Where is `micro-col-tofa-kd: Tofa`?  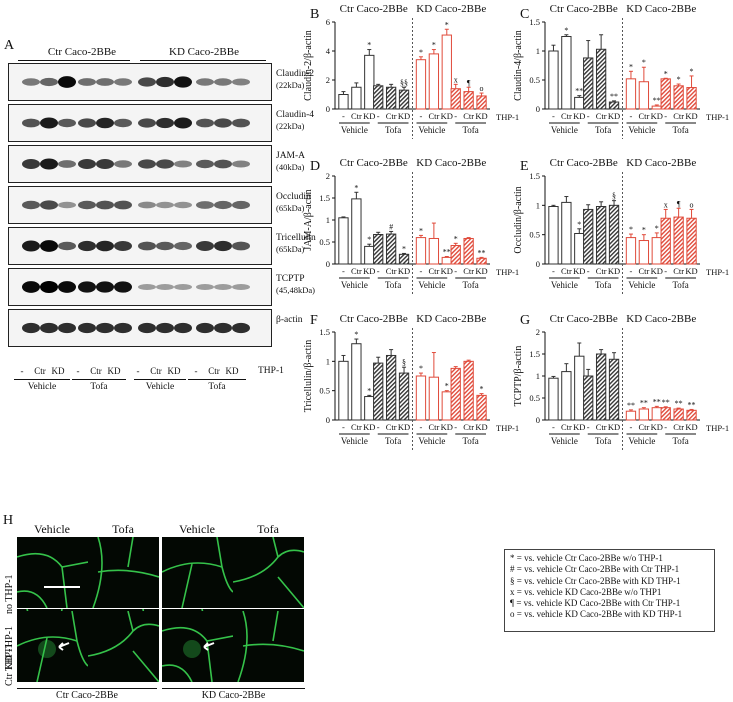
micro-col-tofa-kd: Tofa is located at coordinates (268, 529).